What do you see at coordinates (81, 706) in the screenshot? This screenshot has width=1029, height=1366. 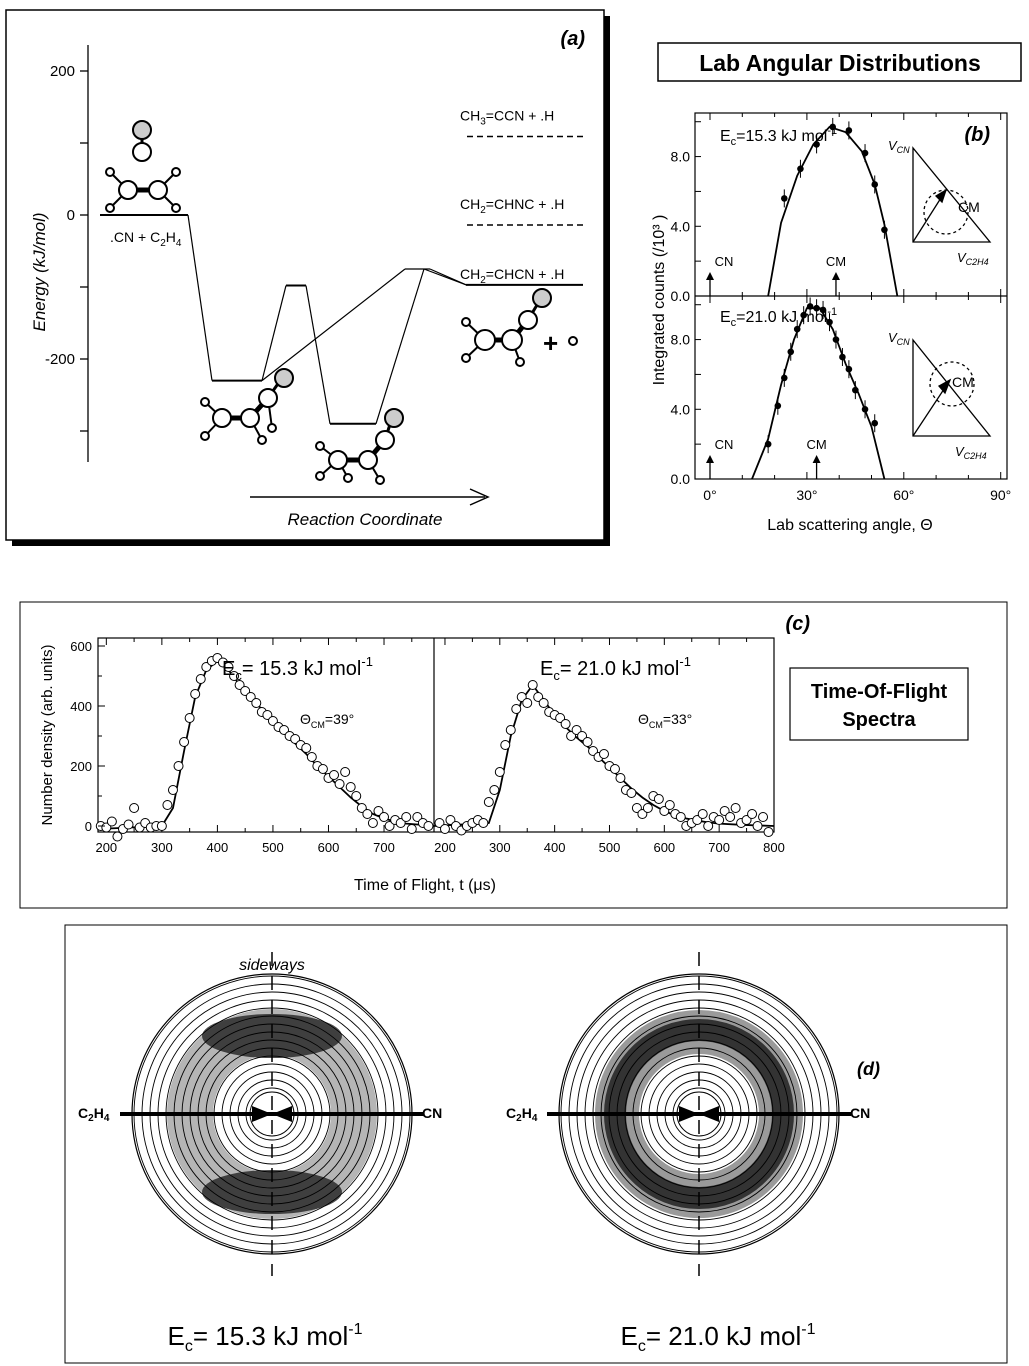 I see `tof-y-tick-label: 400` at bounding box center [81, 706].